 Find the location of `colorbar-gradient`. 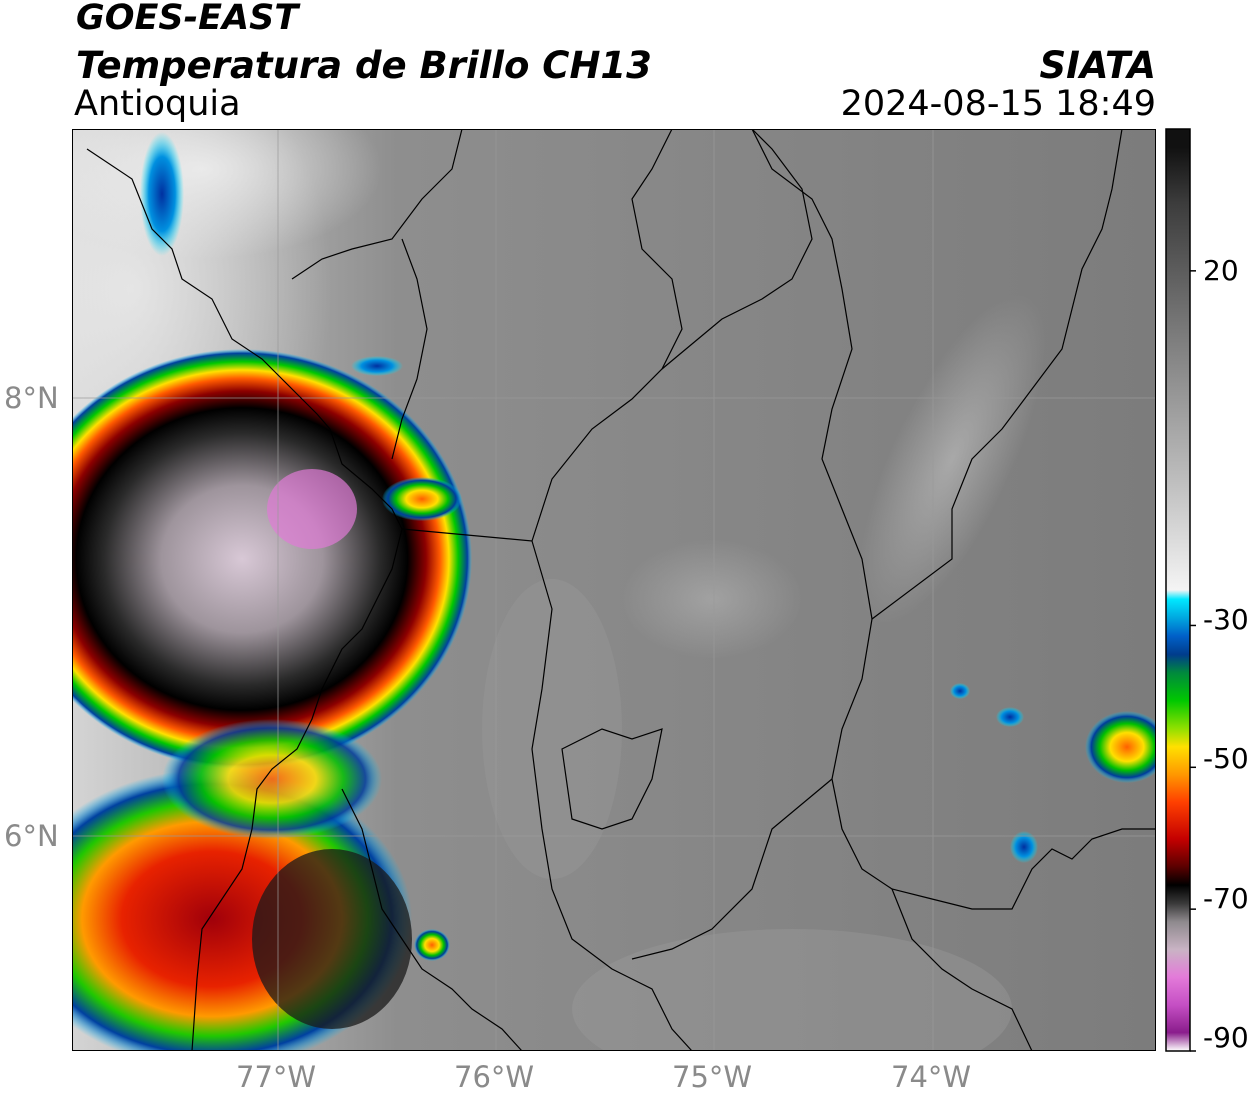

colorbar-gradient is located at coordinates (1178, 590).